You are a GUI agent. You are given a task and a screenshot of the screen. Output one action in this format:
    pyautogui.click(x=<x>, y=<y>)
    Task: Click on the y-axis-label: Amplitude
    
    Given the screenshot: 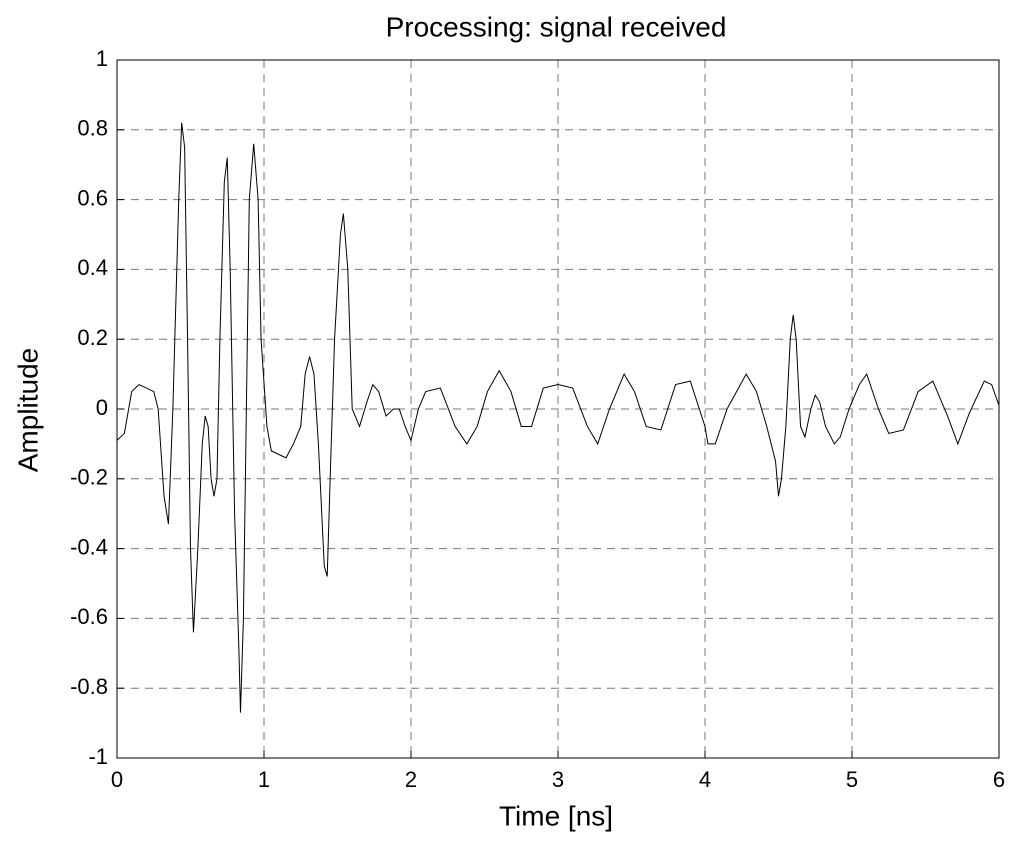 What is the action you would take?
    pyautogui.click(x=27, y=410)
    